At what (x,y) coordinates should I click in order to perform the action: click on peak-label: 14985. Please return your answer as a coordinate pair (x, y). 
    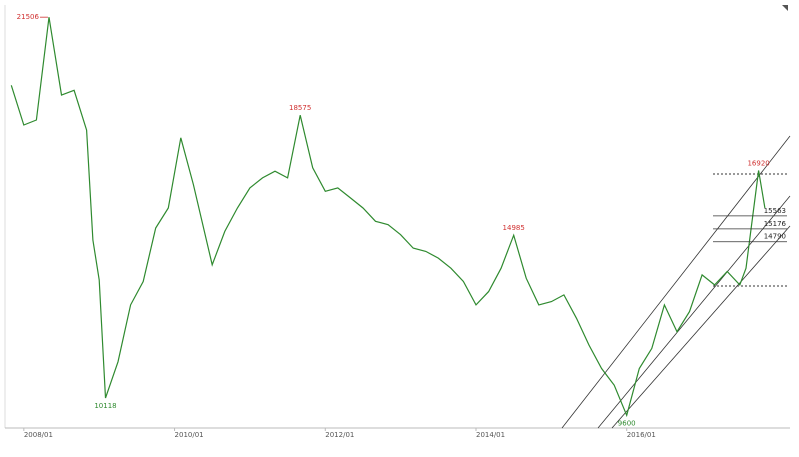
    Looking at the image, I should click on (514, 228).